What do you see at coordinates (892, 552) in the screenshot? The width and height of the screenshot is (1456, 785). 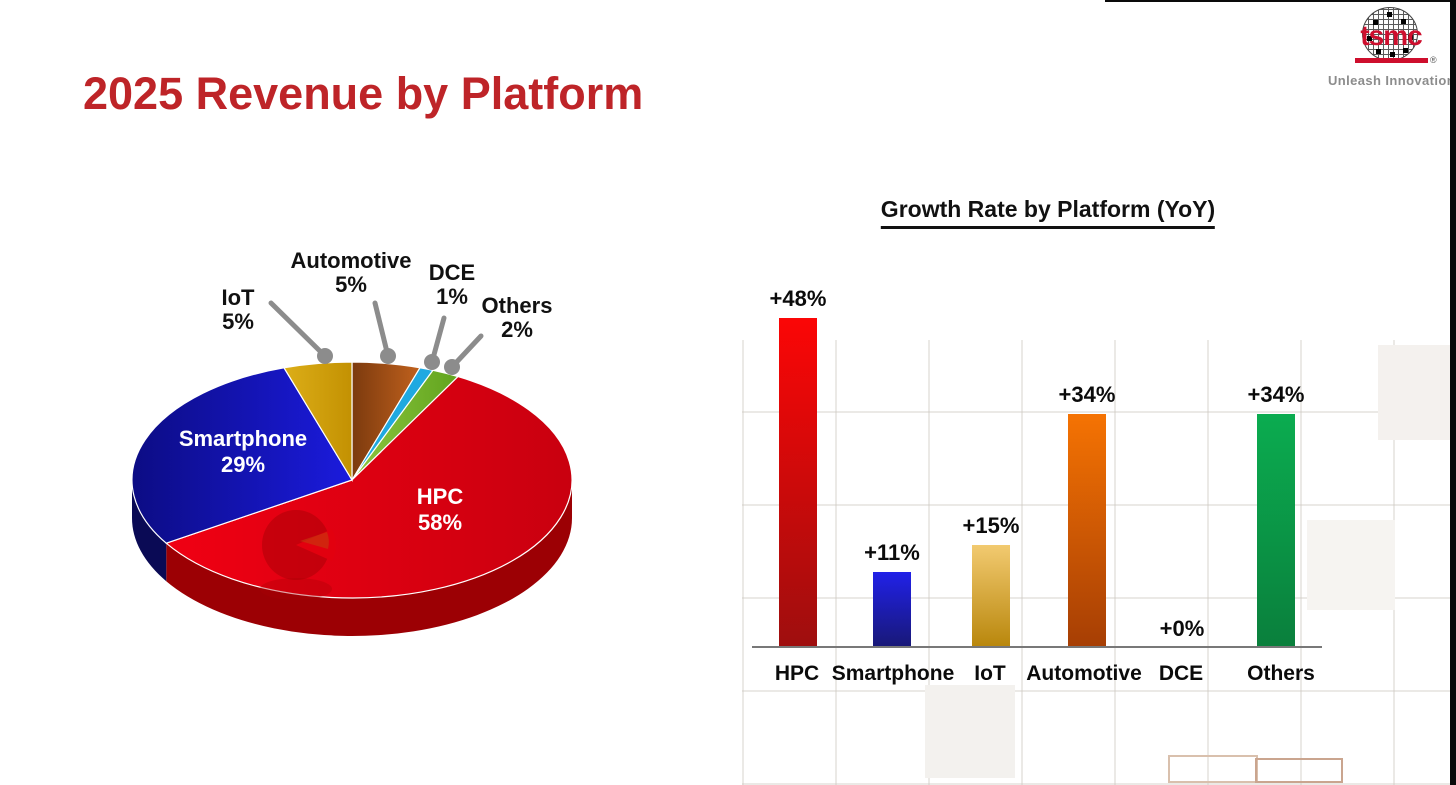 I see `bar-value-label: +11%` at bounding box center [892, 552].